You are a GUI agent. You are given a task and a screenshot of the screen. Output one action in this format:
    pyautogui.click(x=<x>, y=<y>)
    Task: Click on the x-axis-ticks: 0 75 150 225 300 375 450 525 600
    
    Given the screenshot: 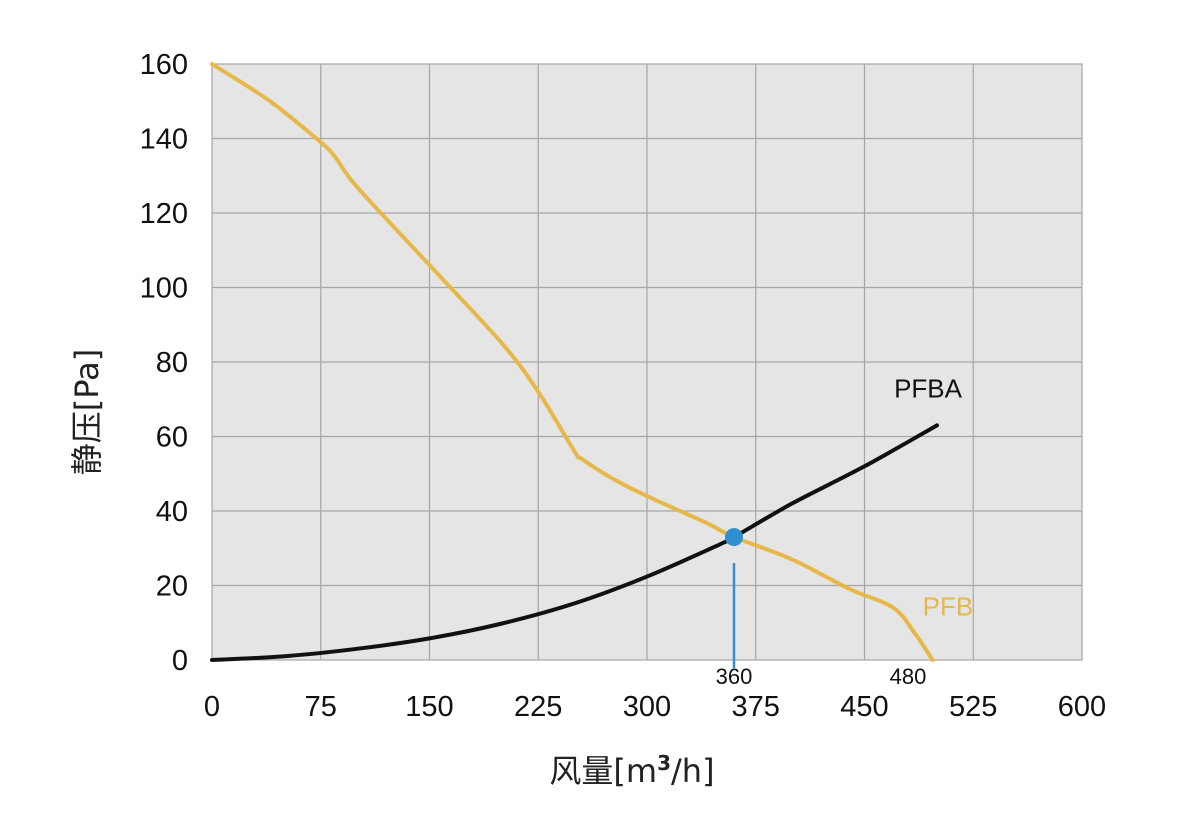 What is the action you would take?
    pyautogui.click(x=655, y=707)
    